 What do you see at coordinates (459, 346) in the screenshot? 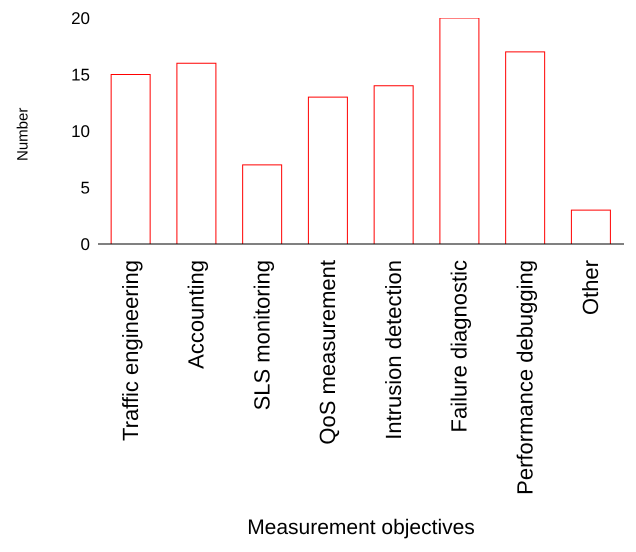
I see `x-tick-label: Failure diagnostic` at bounding box center [459, 346].